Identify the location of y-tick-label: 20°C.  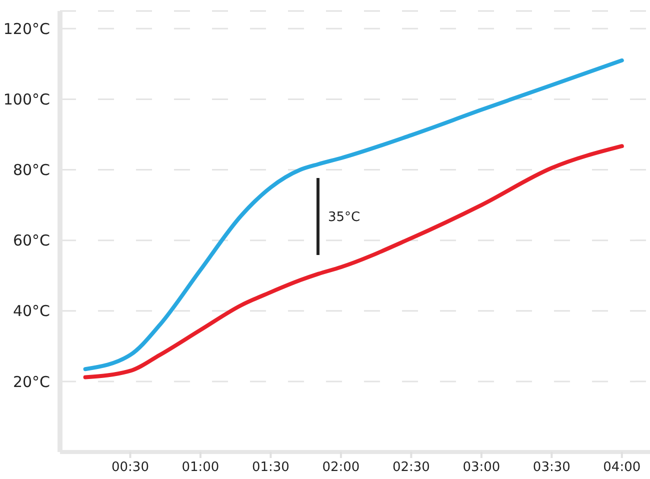
(31, 381).